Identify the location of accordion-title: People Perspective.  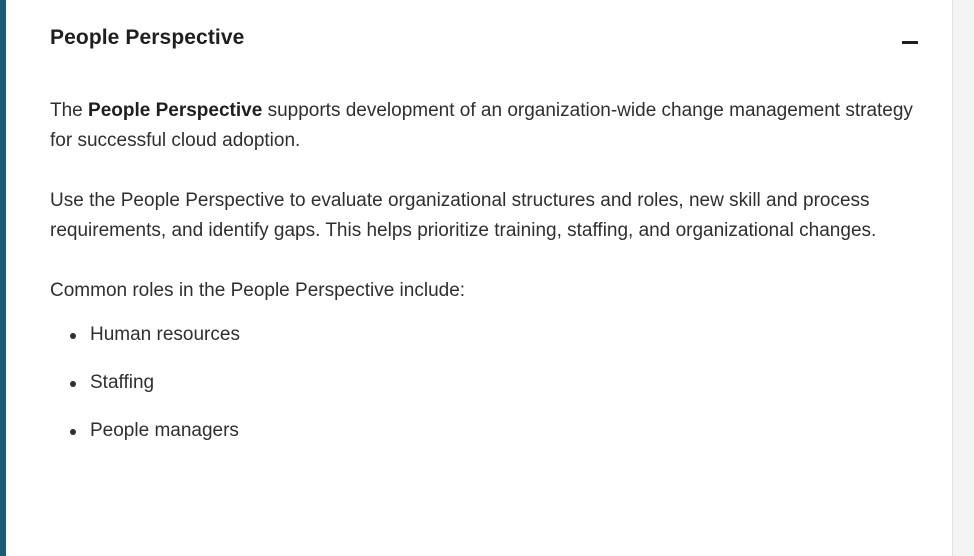
(147, 37).